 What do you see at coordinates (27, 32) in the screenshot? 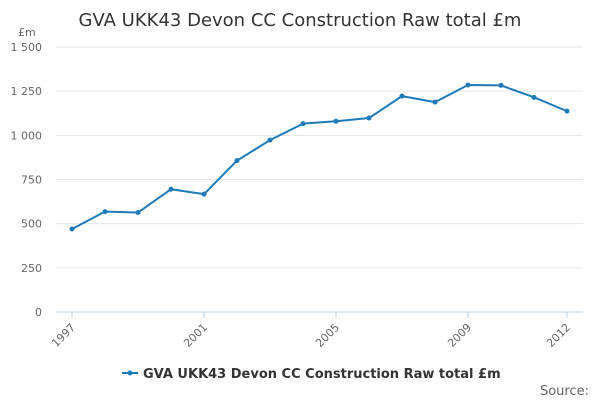
I see `y-axis-unit-label: £m` at bounding box center [27, 32].